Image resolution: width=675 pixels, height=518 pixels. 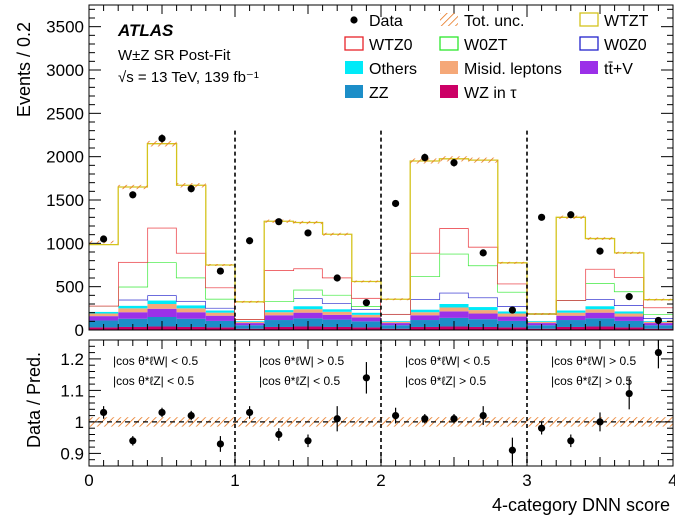 What do you see at coordinates (79, 330) in the screenshot?
I see `ytick-label-0: 0` at bounding box center [79, 330].